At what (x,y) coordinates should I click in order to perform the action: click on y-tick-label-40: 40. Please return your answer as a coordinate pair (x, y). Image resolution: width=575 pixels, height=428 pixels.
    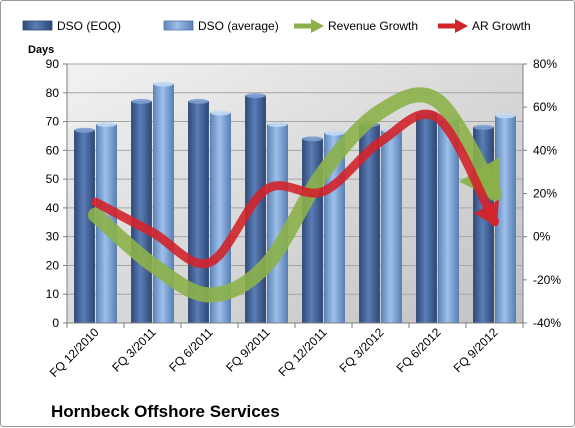
    Looking at the image, I should click on (53, 208).